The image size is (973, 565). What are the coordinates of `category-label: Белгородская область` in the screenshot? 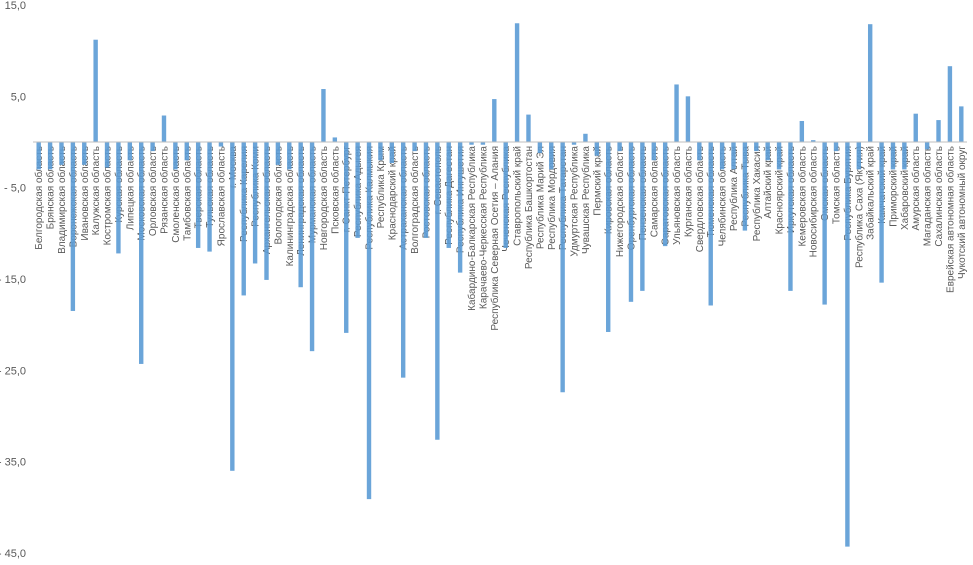 It's located at (39, 198).